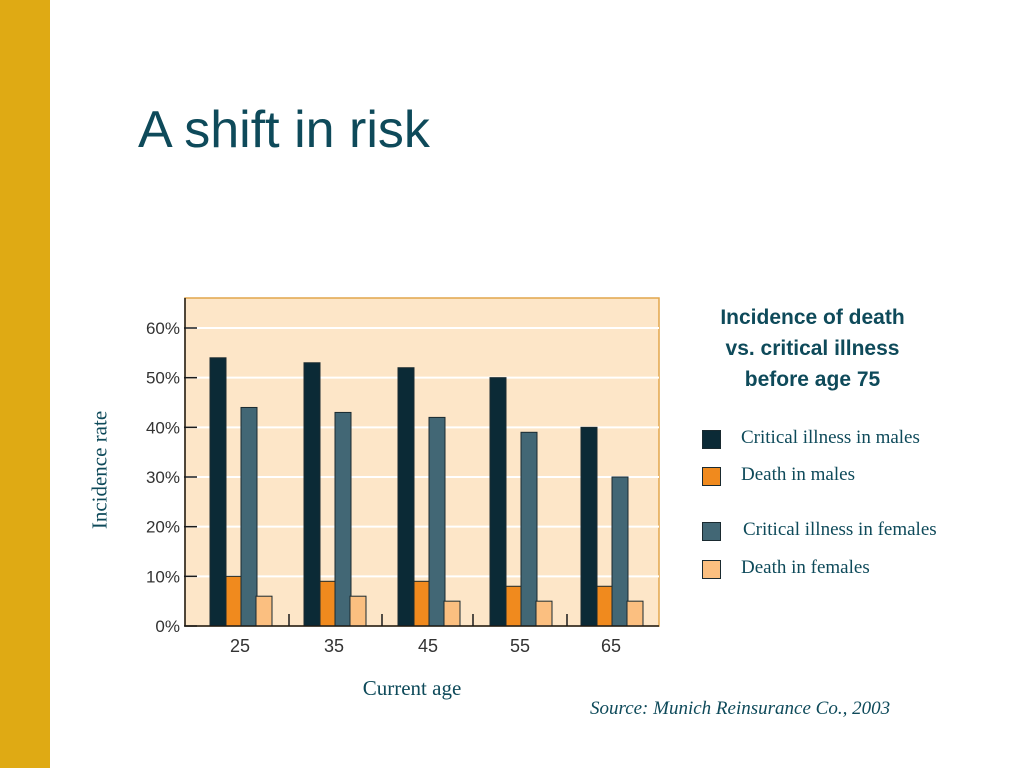 The width and height of the screenshot is (1024, 768). I want to click on x-axis-label: Current age, so click(412, 688).